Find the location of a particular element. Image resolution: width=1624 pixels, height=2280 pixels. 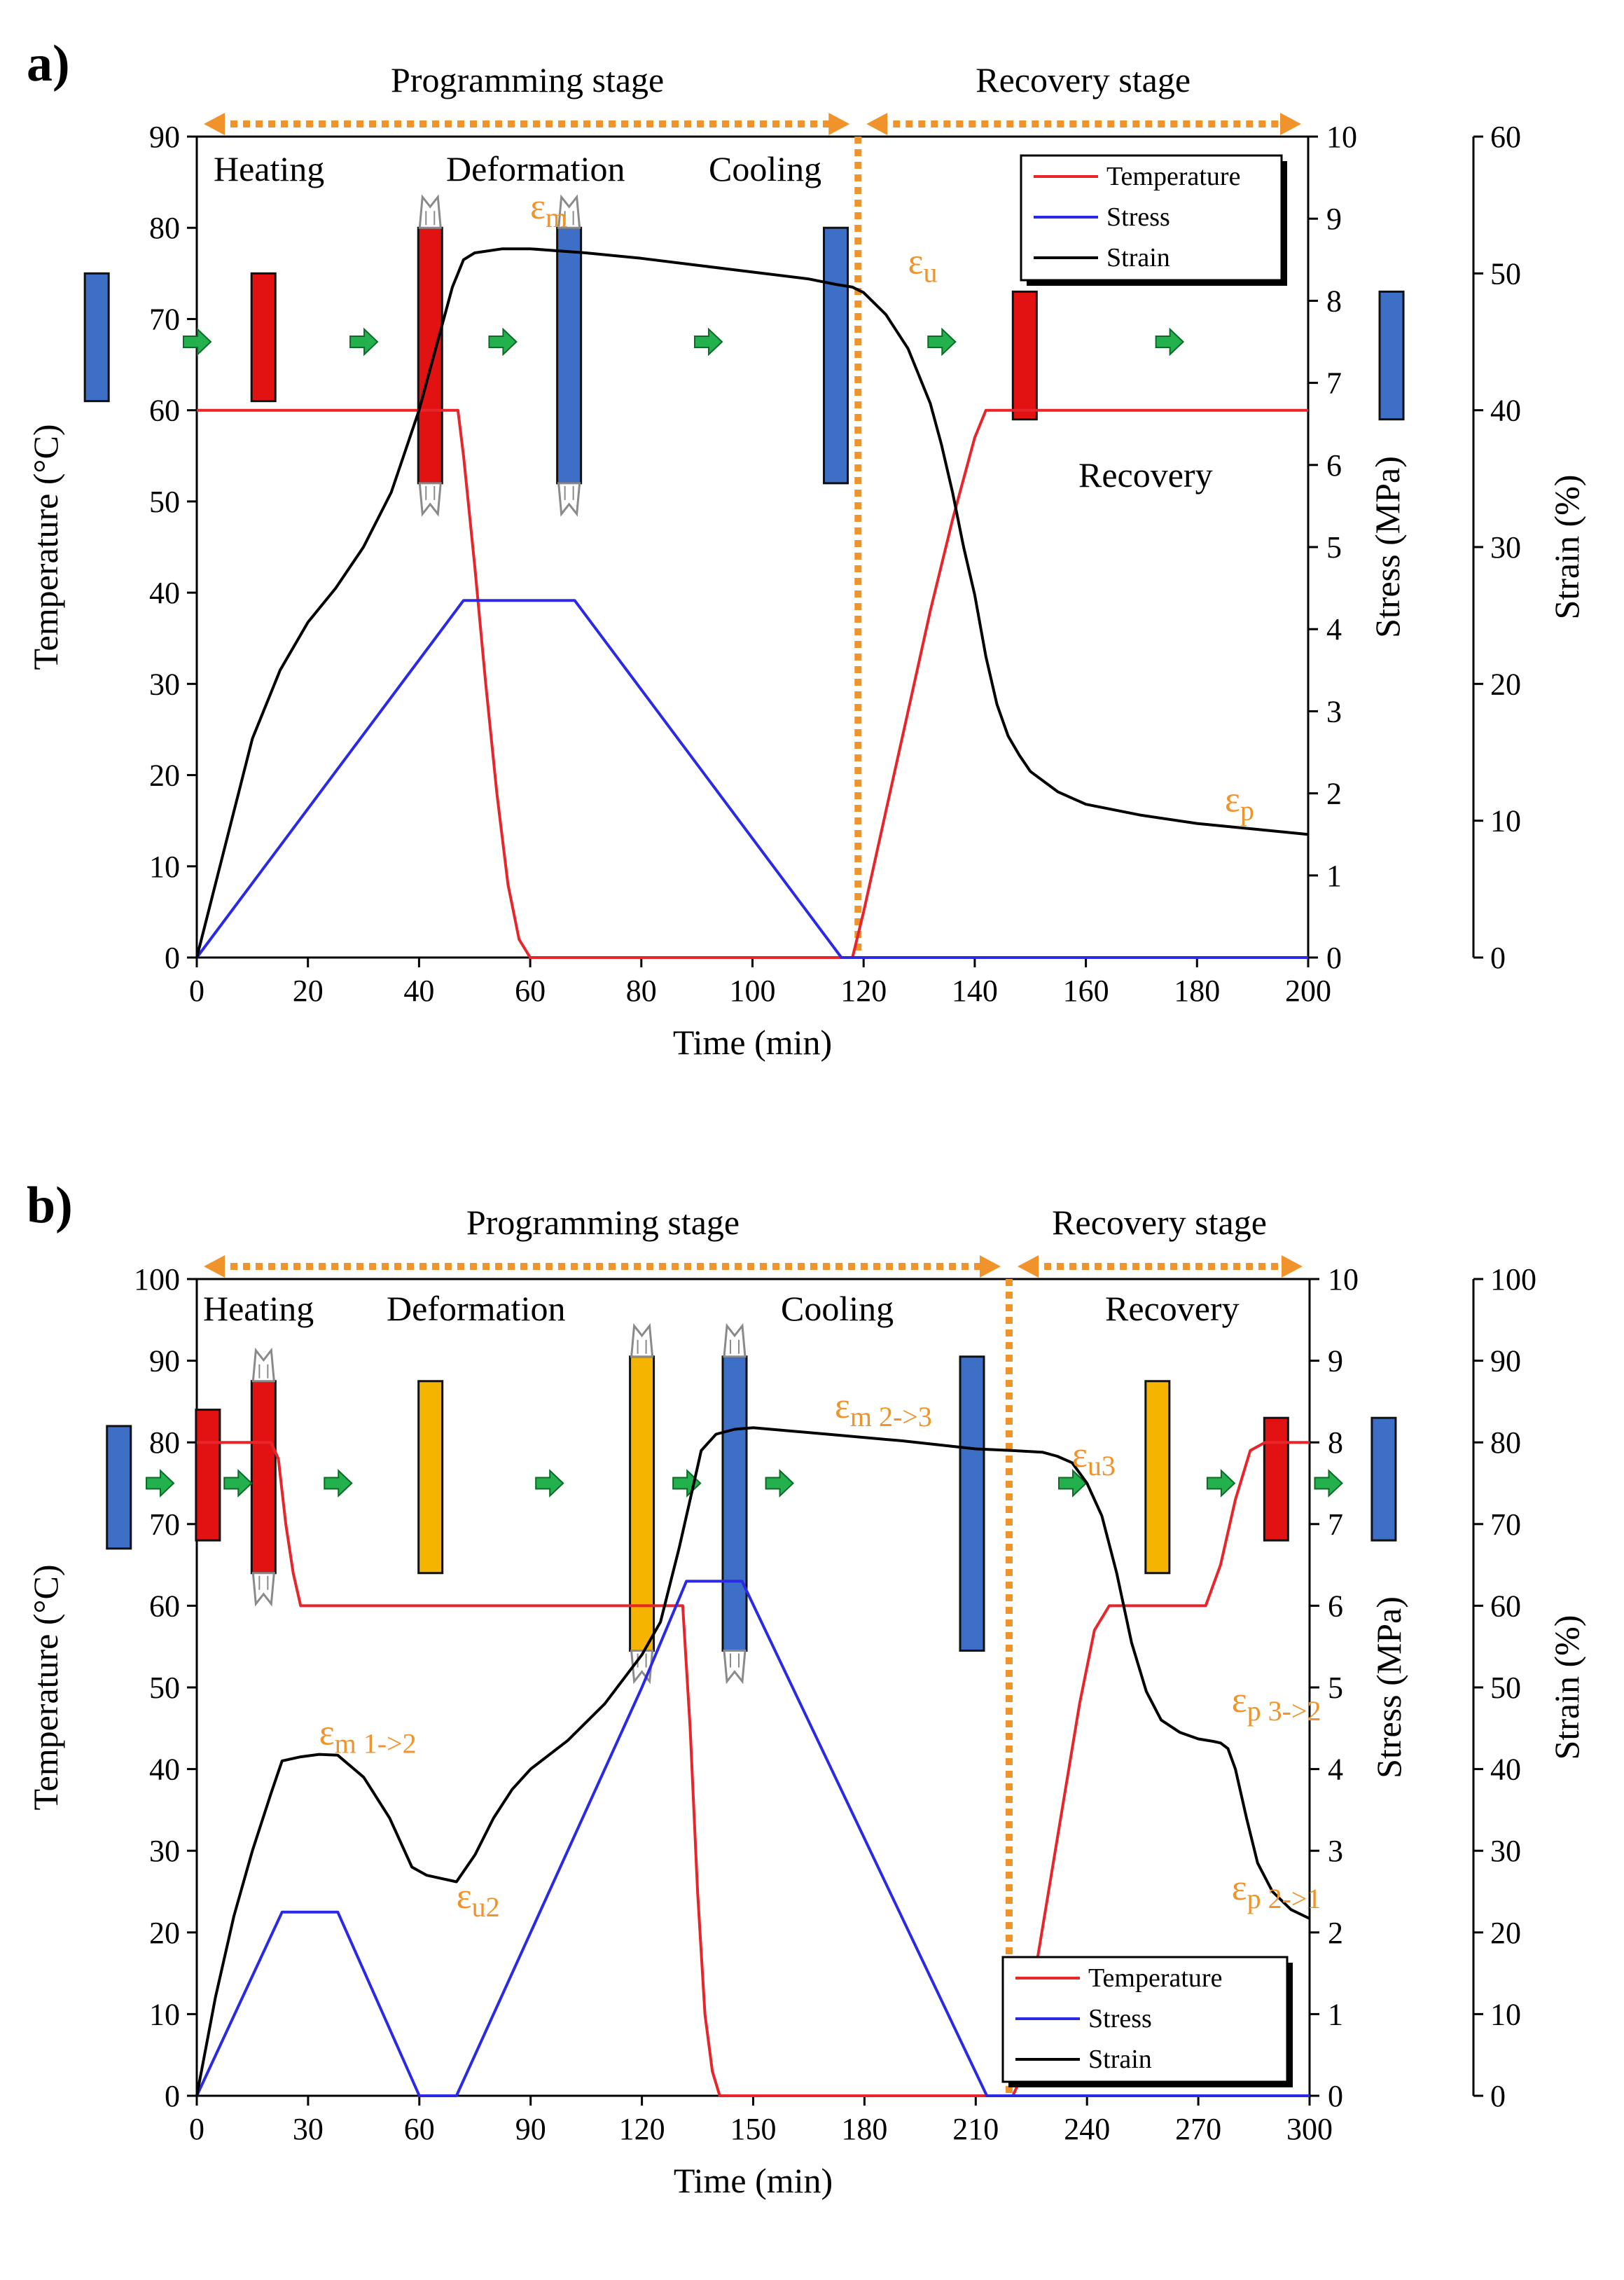

series-line-stress is located at coordinates (751, 779).